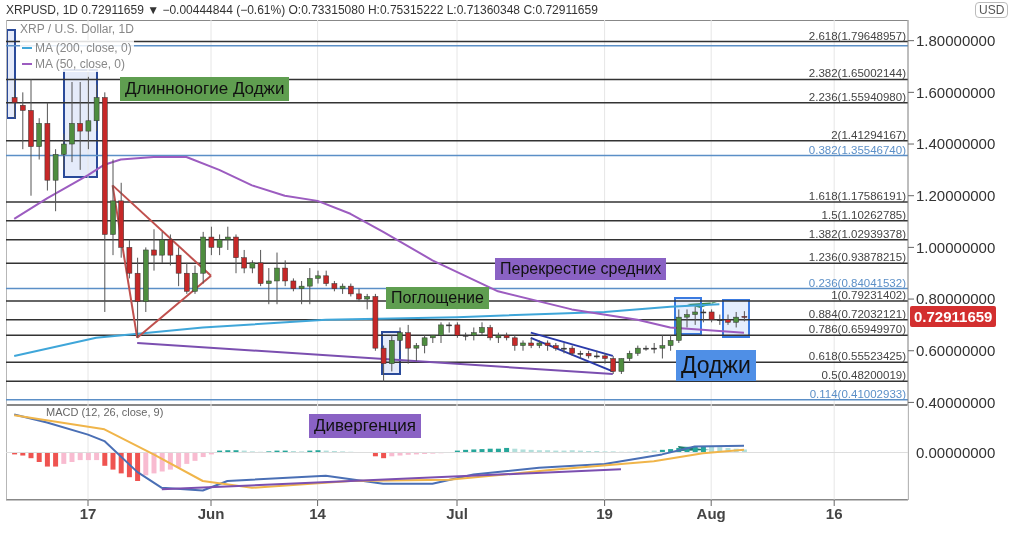 The height and width of the screenshot is (536, 1024). I want to click on ref-line-label: 0.382(1.35546740), so click(857, 149).